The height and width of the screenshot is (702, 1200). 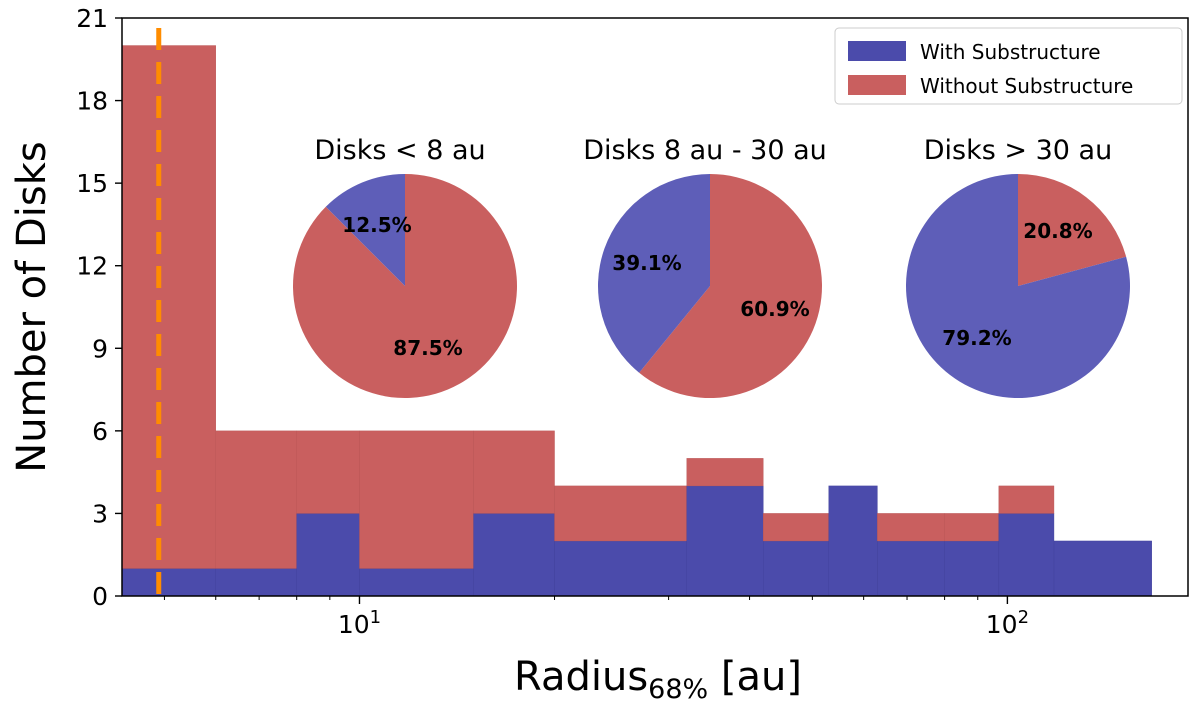 I want to click on pie-large-disks: Disks > 30 au 79.2% 20.8%, so click(x=1018, y=267).